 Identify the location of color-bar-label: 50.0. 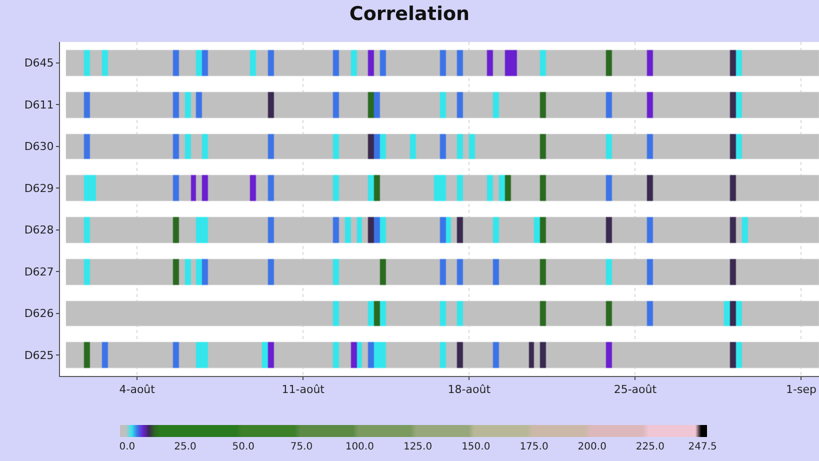
(243, 447).